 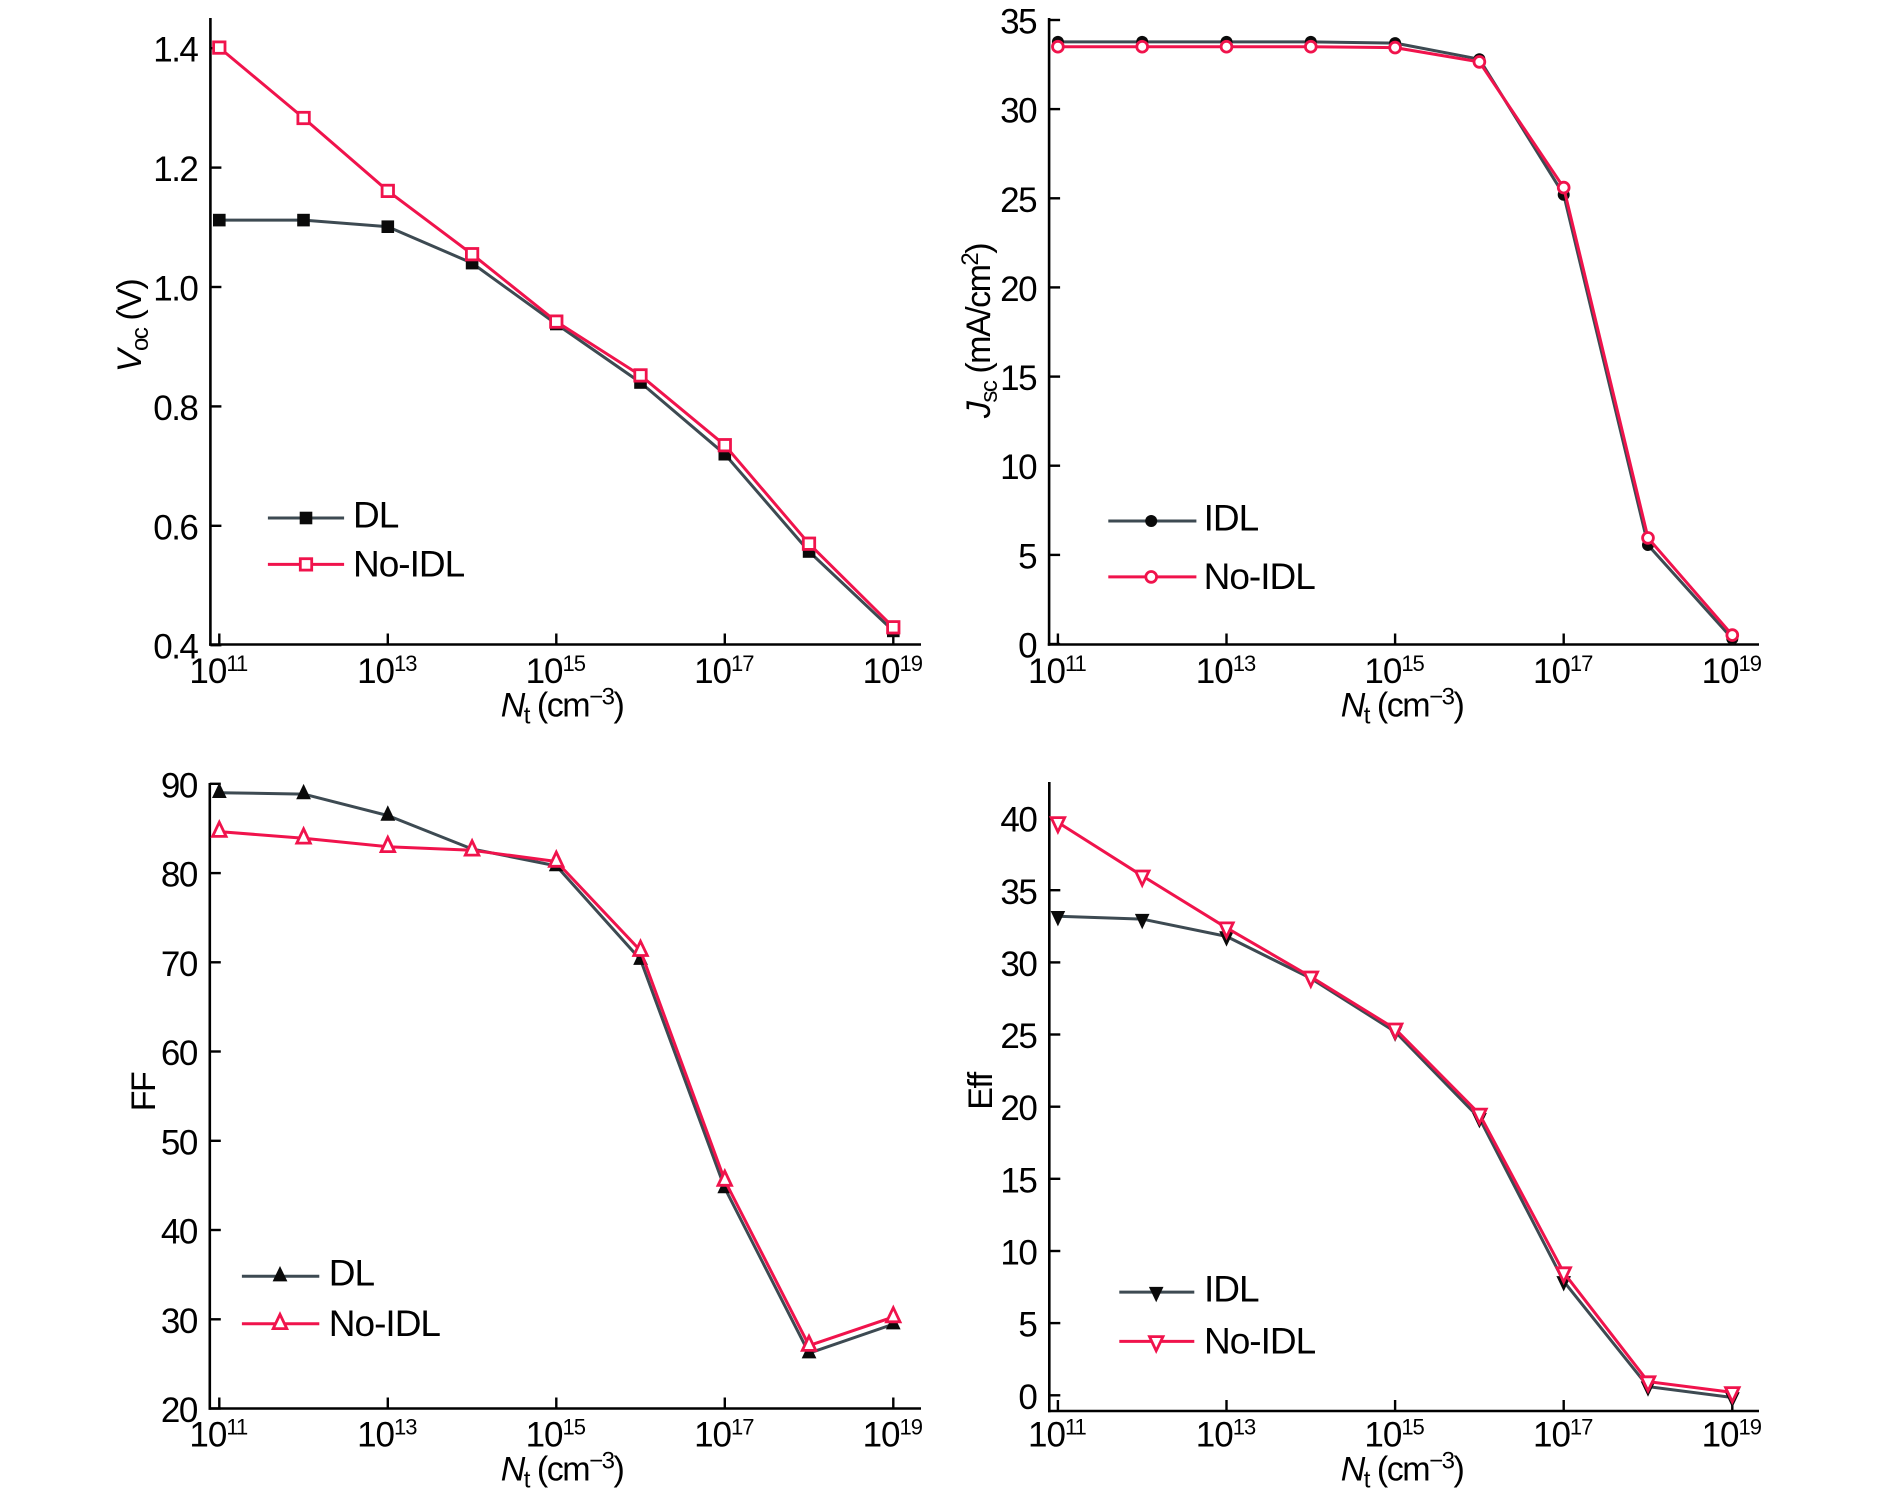 I want to click on svg-text: 1.2, so click(x=175, y=169).